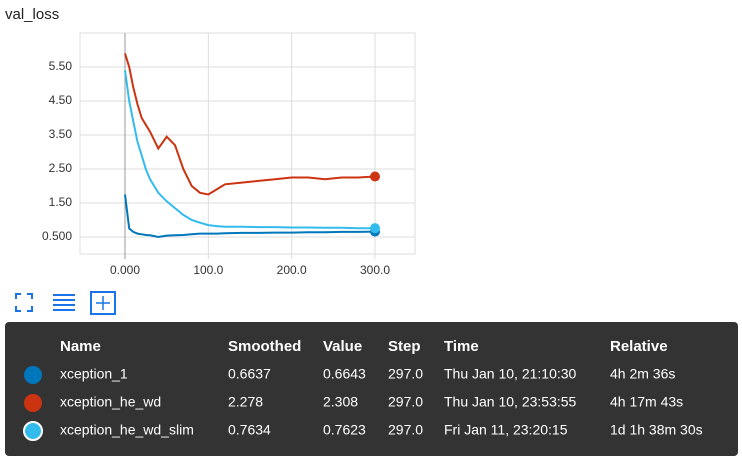 This screenshot has width=742, height=458. What do you see at coordinates (461, 346) in the screenshot?
I see `column-header: Time` at bounding box center [461, 346].